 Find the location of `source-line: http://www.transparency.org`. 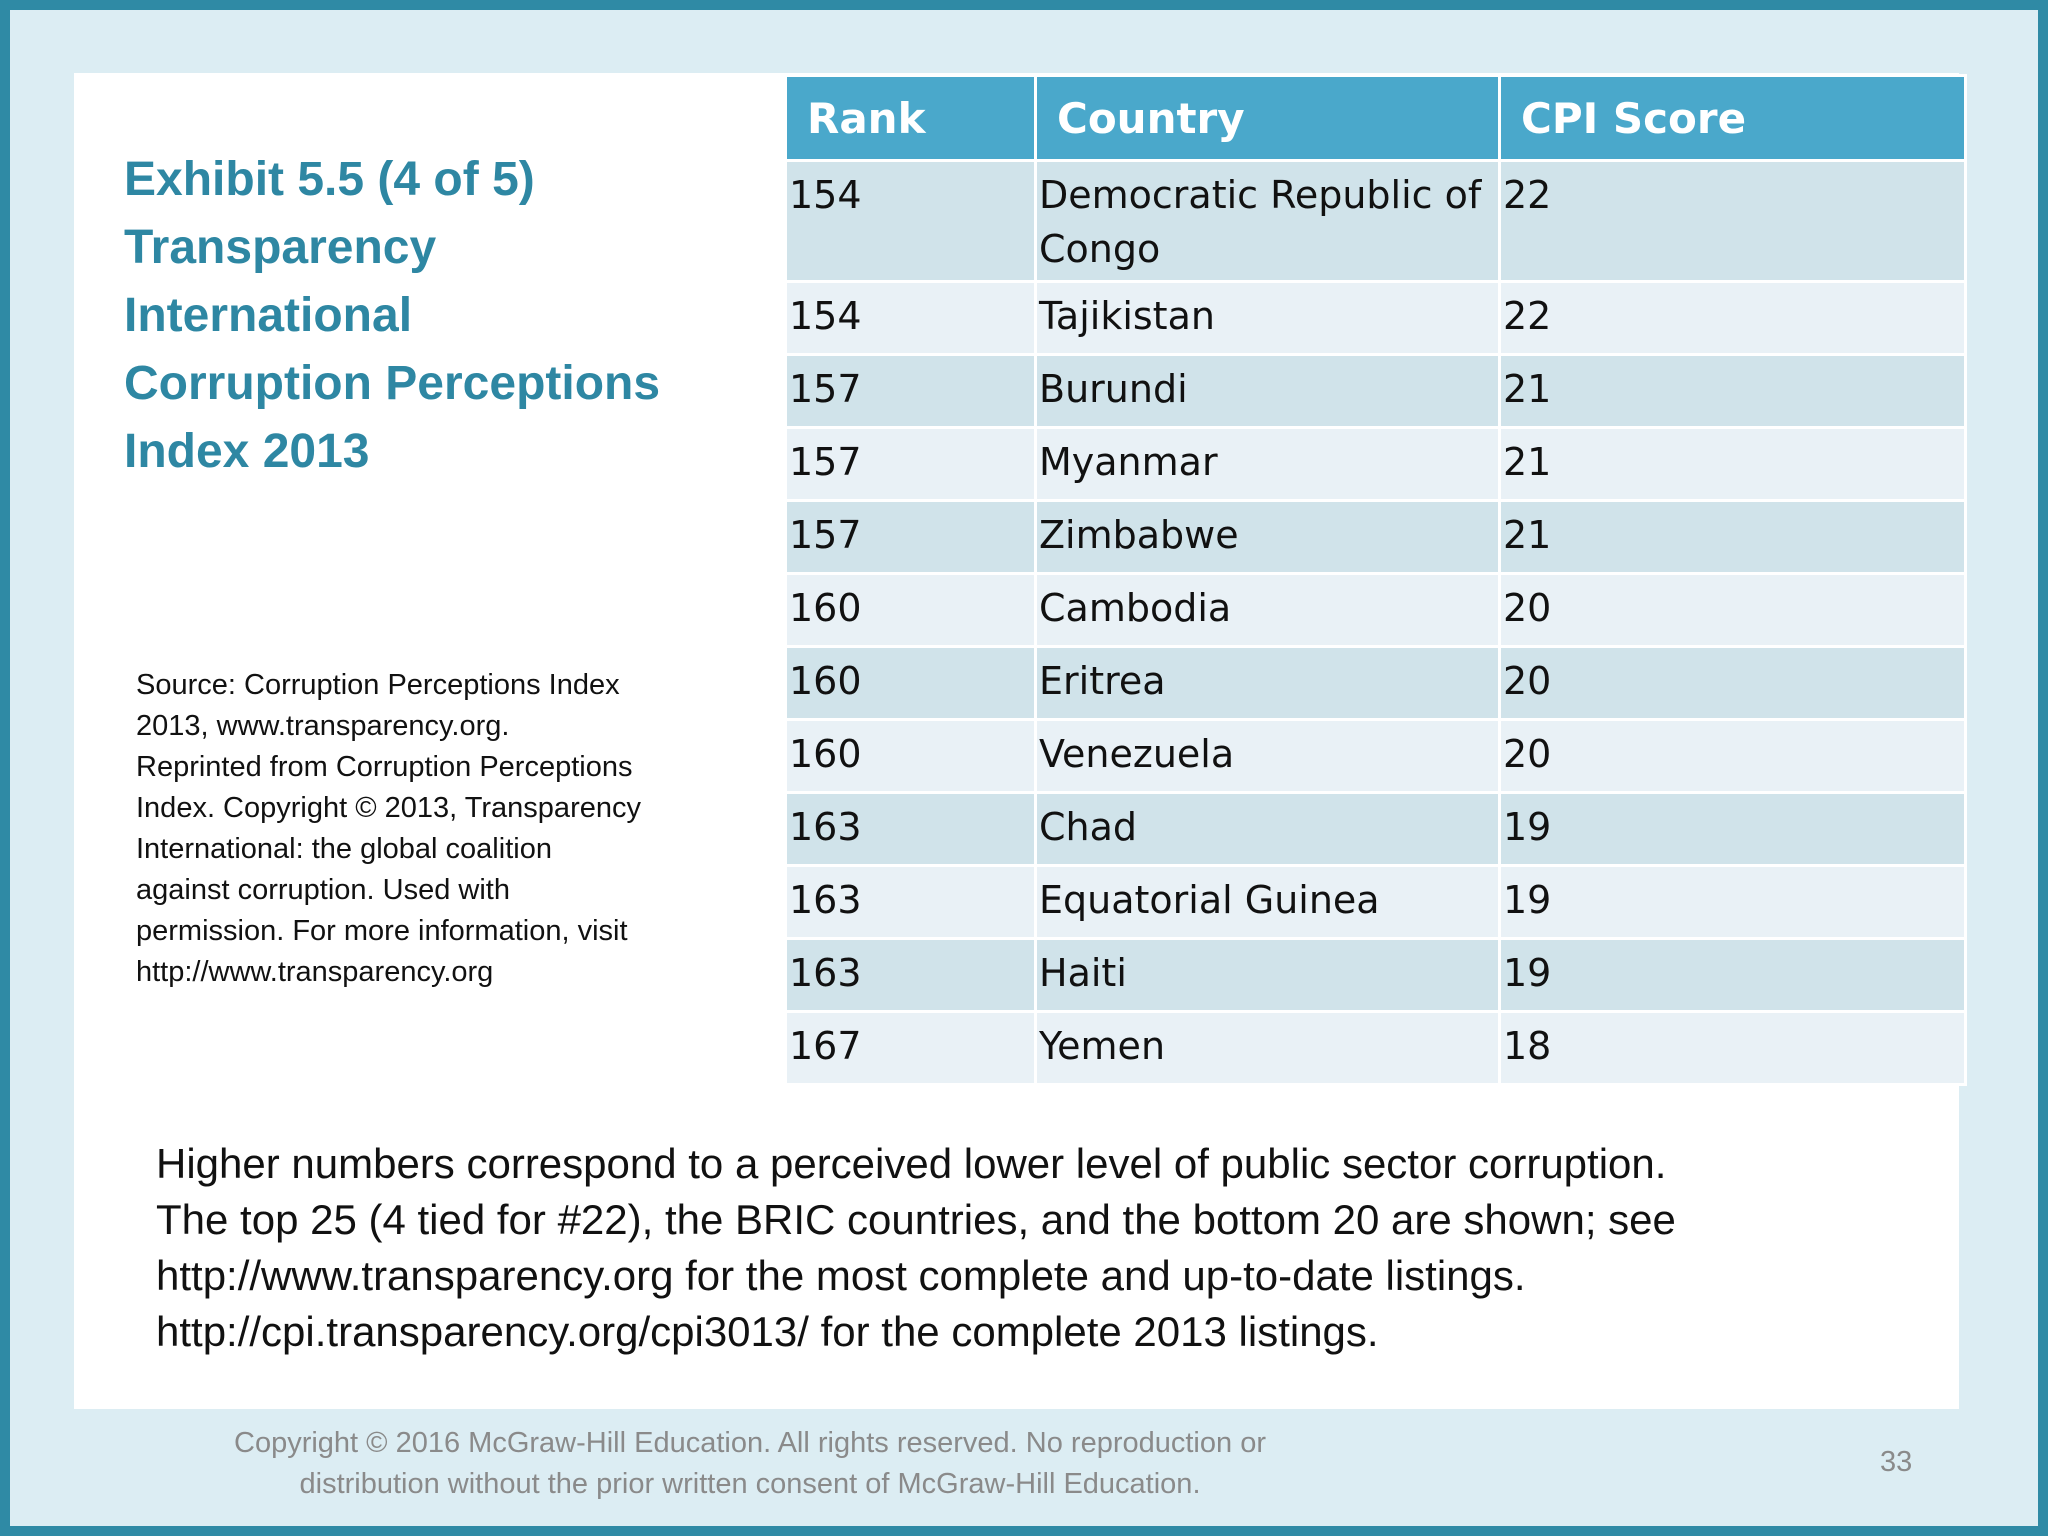

source-line: http://www.transparency.org is located at coordinates (315, 972).